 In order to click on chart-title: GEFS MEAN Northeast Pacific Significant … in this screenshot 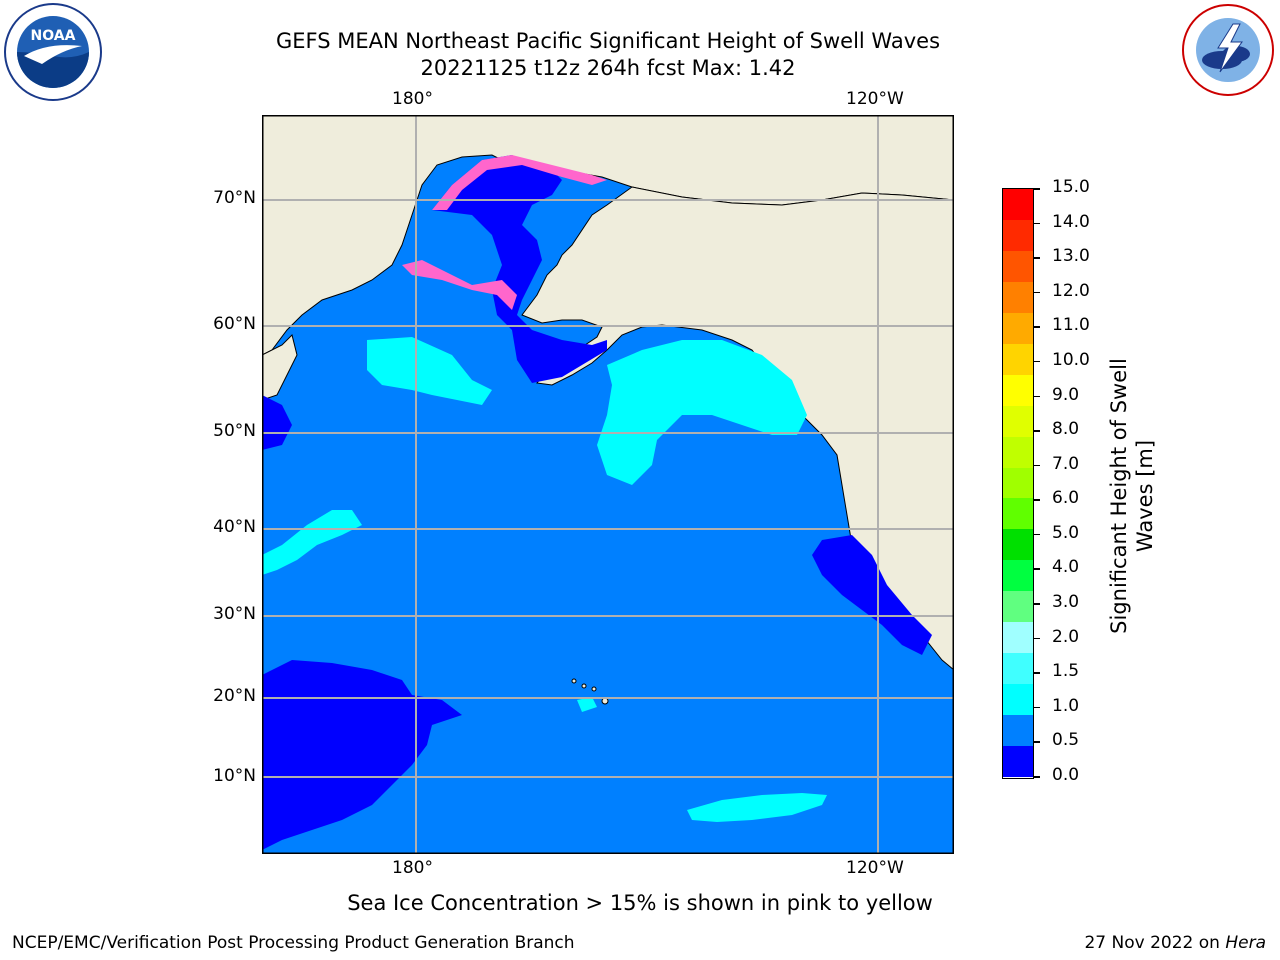, I will do `click(608, 41)`.